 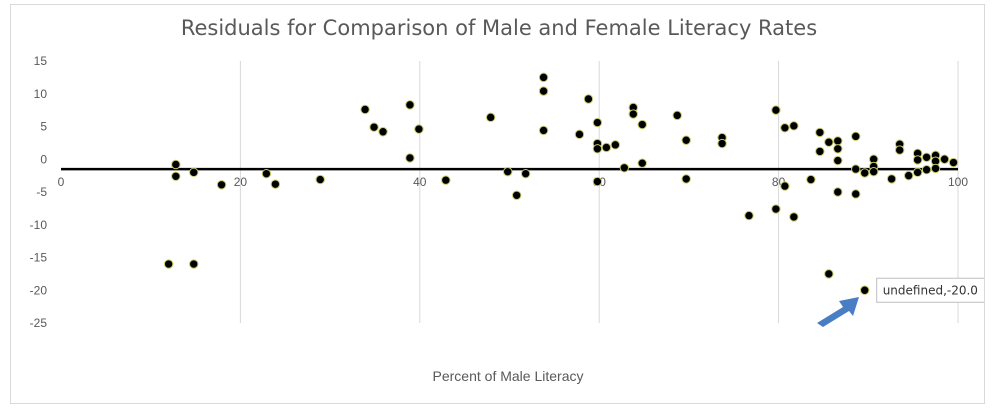 I want to click on y-tick-label: -5, so click(x=41, y=192).